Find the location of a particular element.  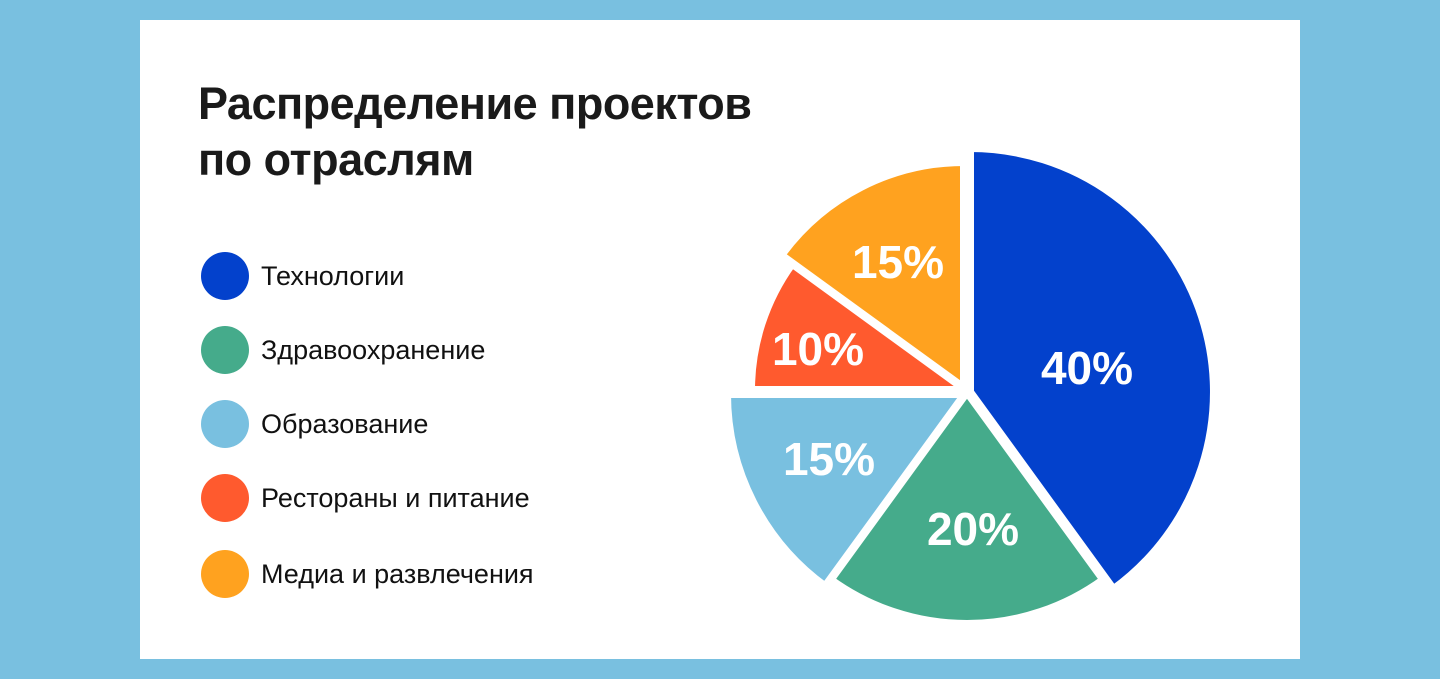

legend-item-media: Медиа и развлечения is located at coordinates (367, 574).